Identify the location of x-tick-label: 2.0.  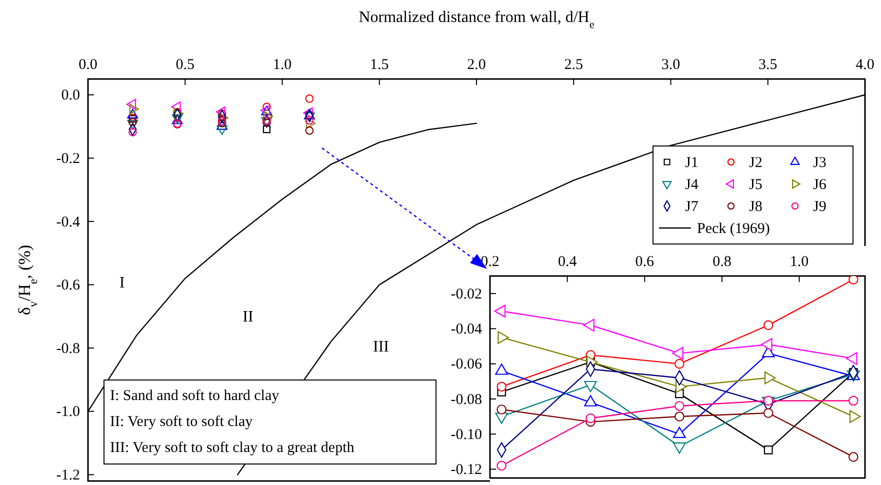
(476, 65).